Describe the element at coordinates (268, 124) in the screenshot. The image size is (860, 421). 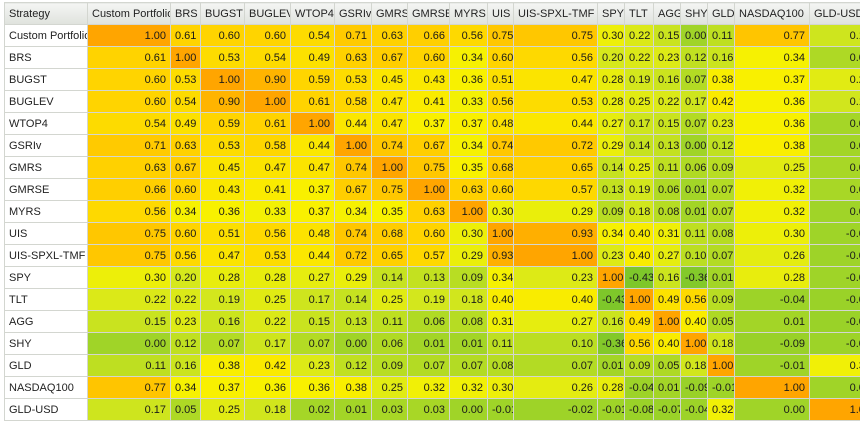
I see `matrix-cell: 0.61` at that location.